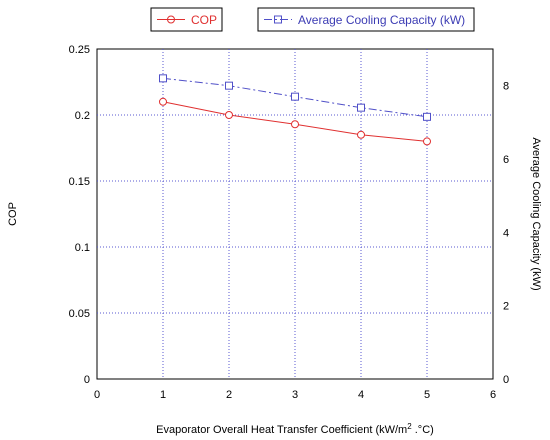 This screenshot has width=550, height=440. Describe the element at coordinates (13, 214) in the screenshot. I see `y-axis-title: COP` at that location.